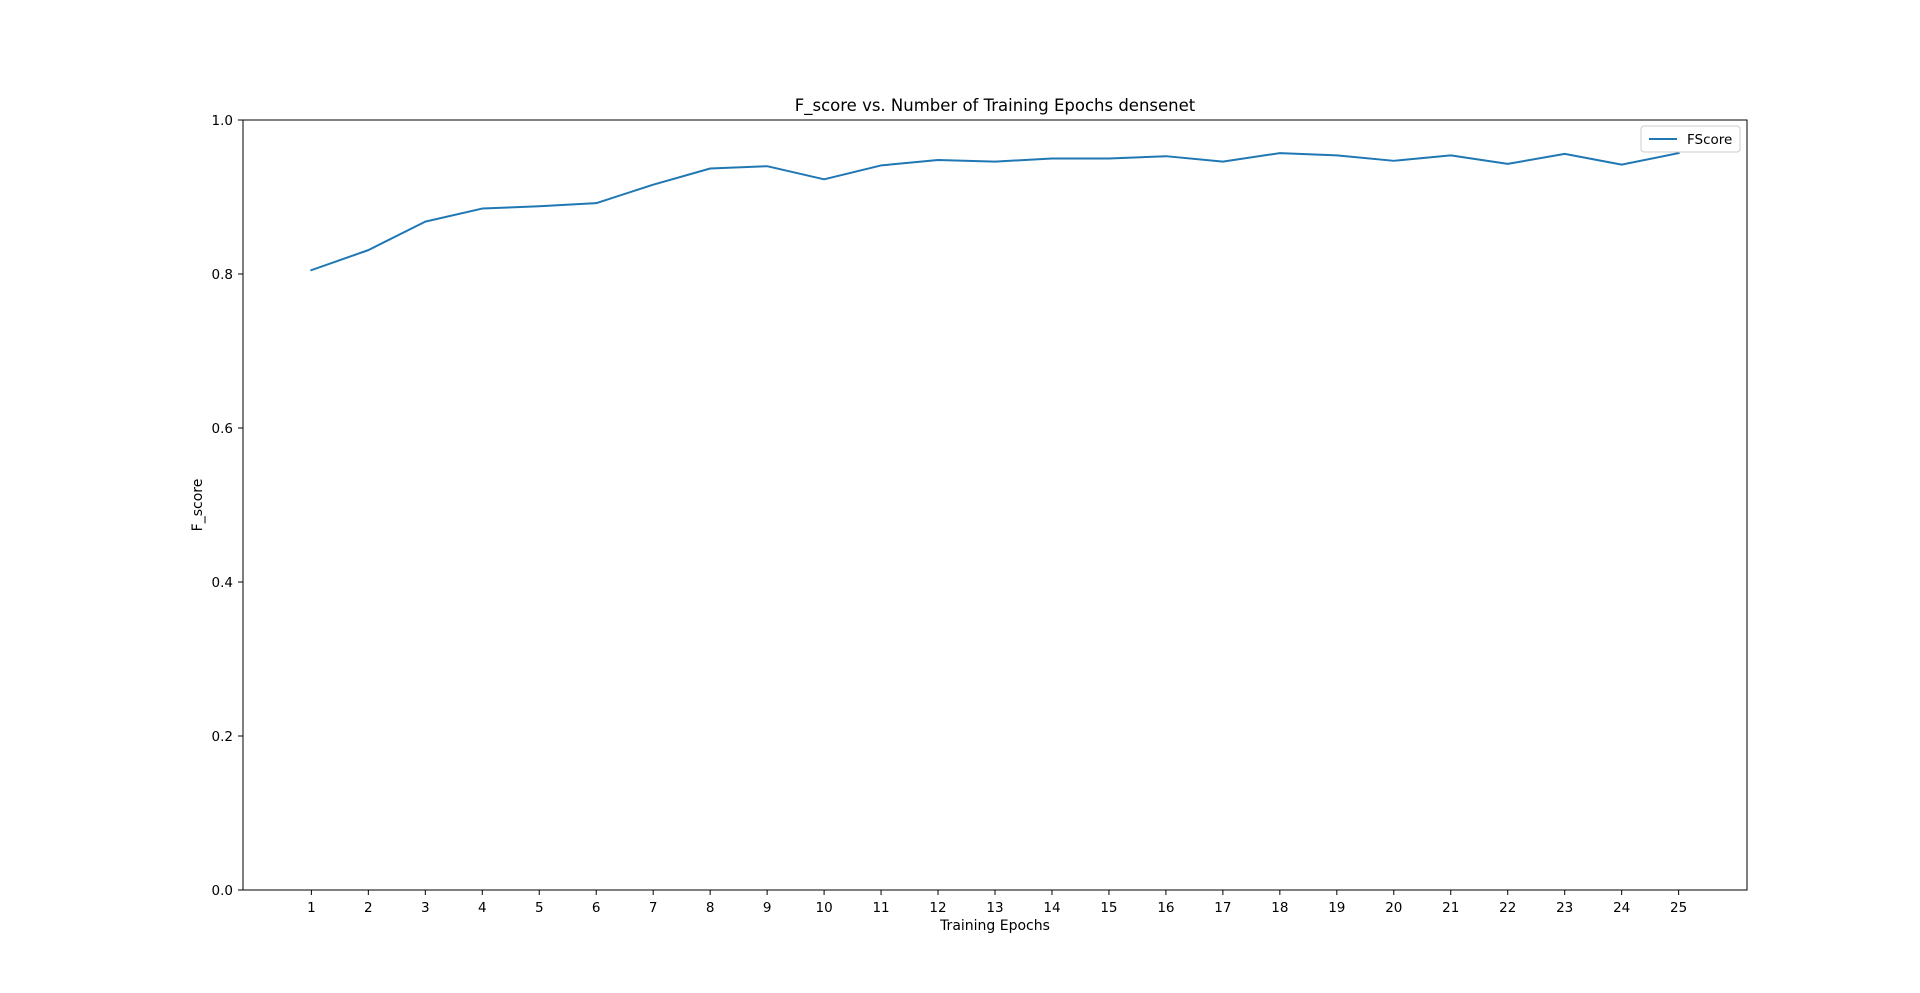  What do you see at coordinates (425, 908) in the screenshot?
I see `x-tick-label: 3` at bounding box center [425, 908].